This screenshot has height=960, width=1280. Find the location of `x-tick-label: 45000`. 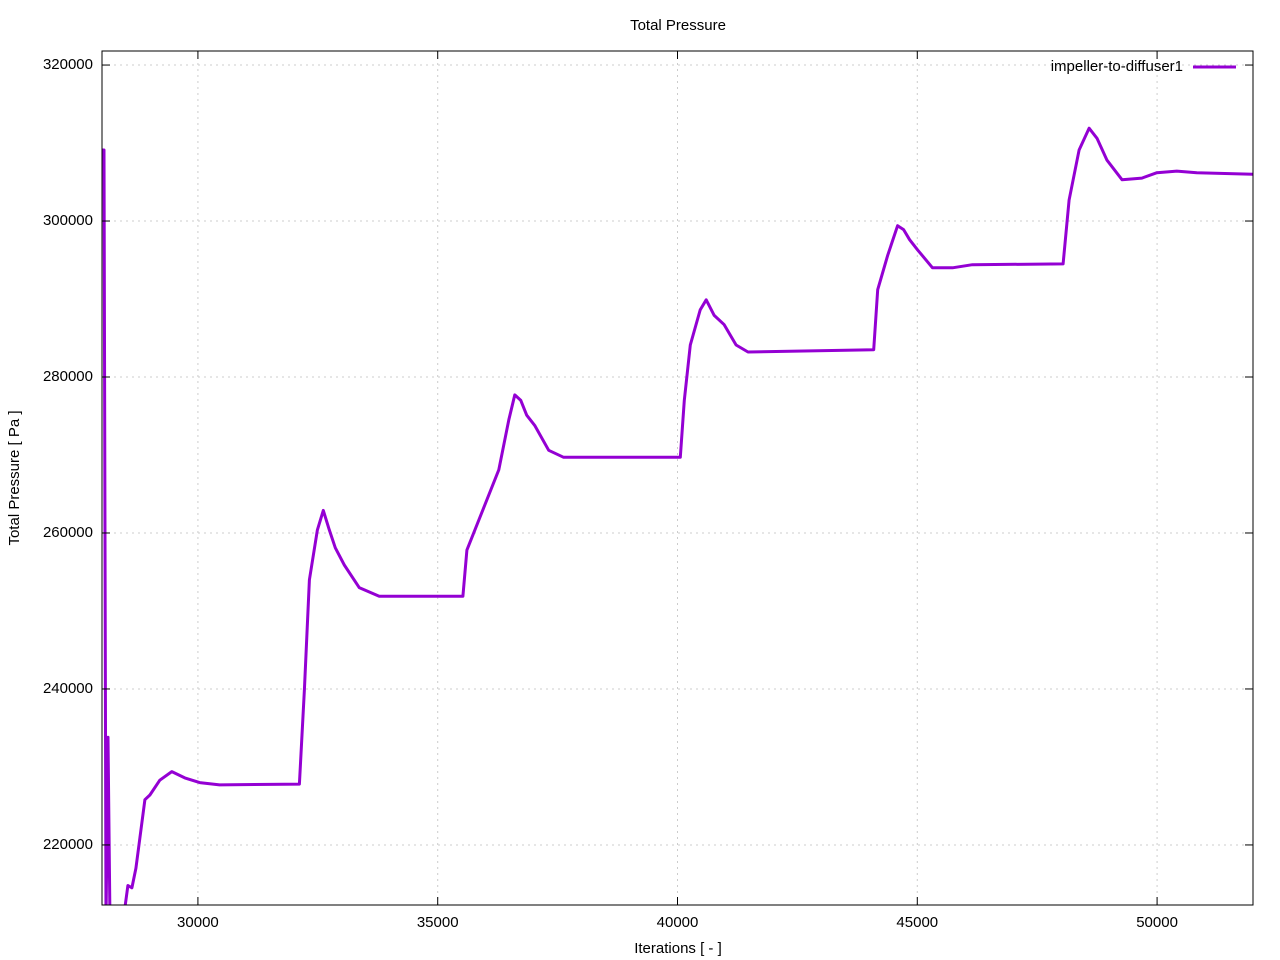

x-tick-label: 45000 is located at coordinates (917, 922).